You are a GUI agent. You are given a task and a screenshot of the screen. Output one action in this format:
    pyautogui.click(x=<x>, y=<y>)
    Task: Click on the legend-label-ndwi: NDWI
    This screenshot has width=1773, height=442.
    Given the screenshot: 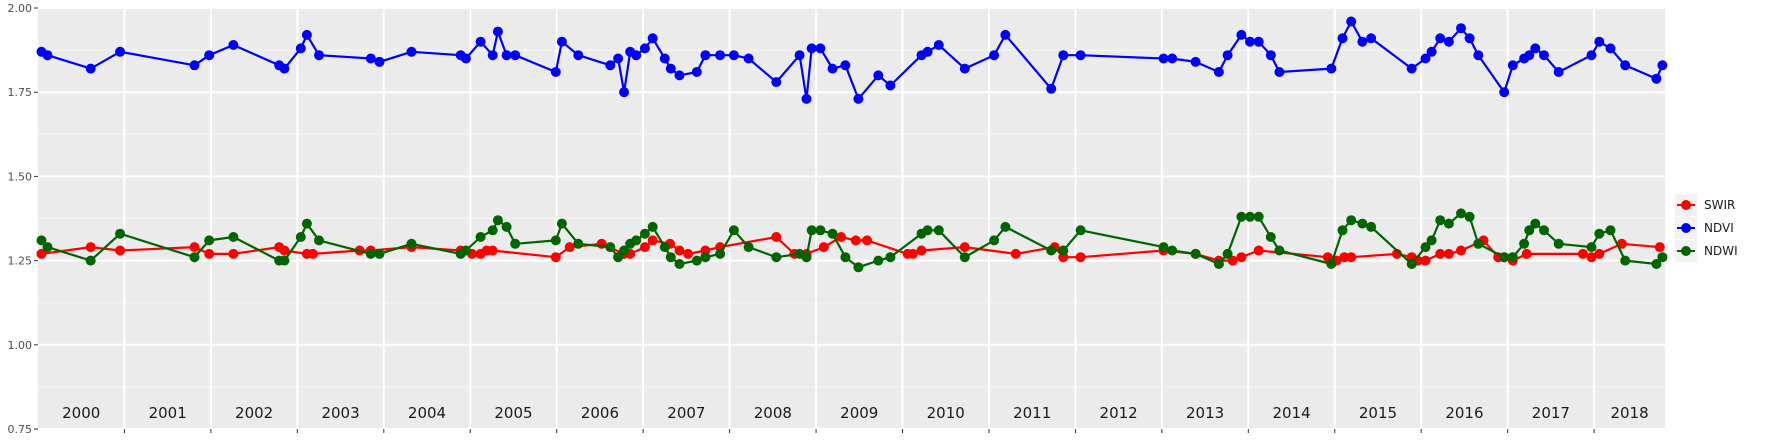 What is the action you would take?
    pyautogui.click(x=1721, y=251)
    